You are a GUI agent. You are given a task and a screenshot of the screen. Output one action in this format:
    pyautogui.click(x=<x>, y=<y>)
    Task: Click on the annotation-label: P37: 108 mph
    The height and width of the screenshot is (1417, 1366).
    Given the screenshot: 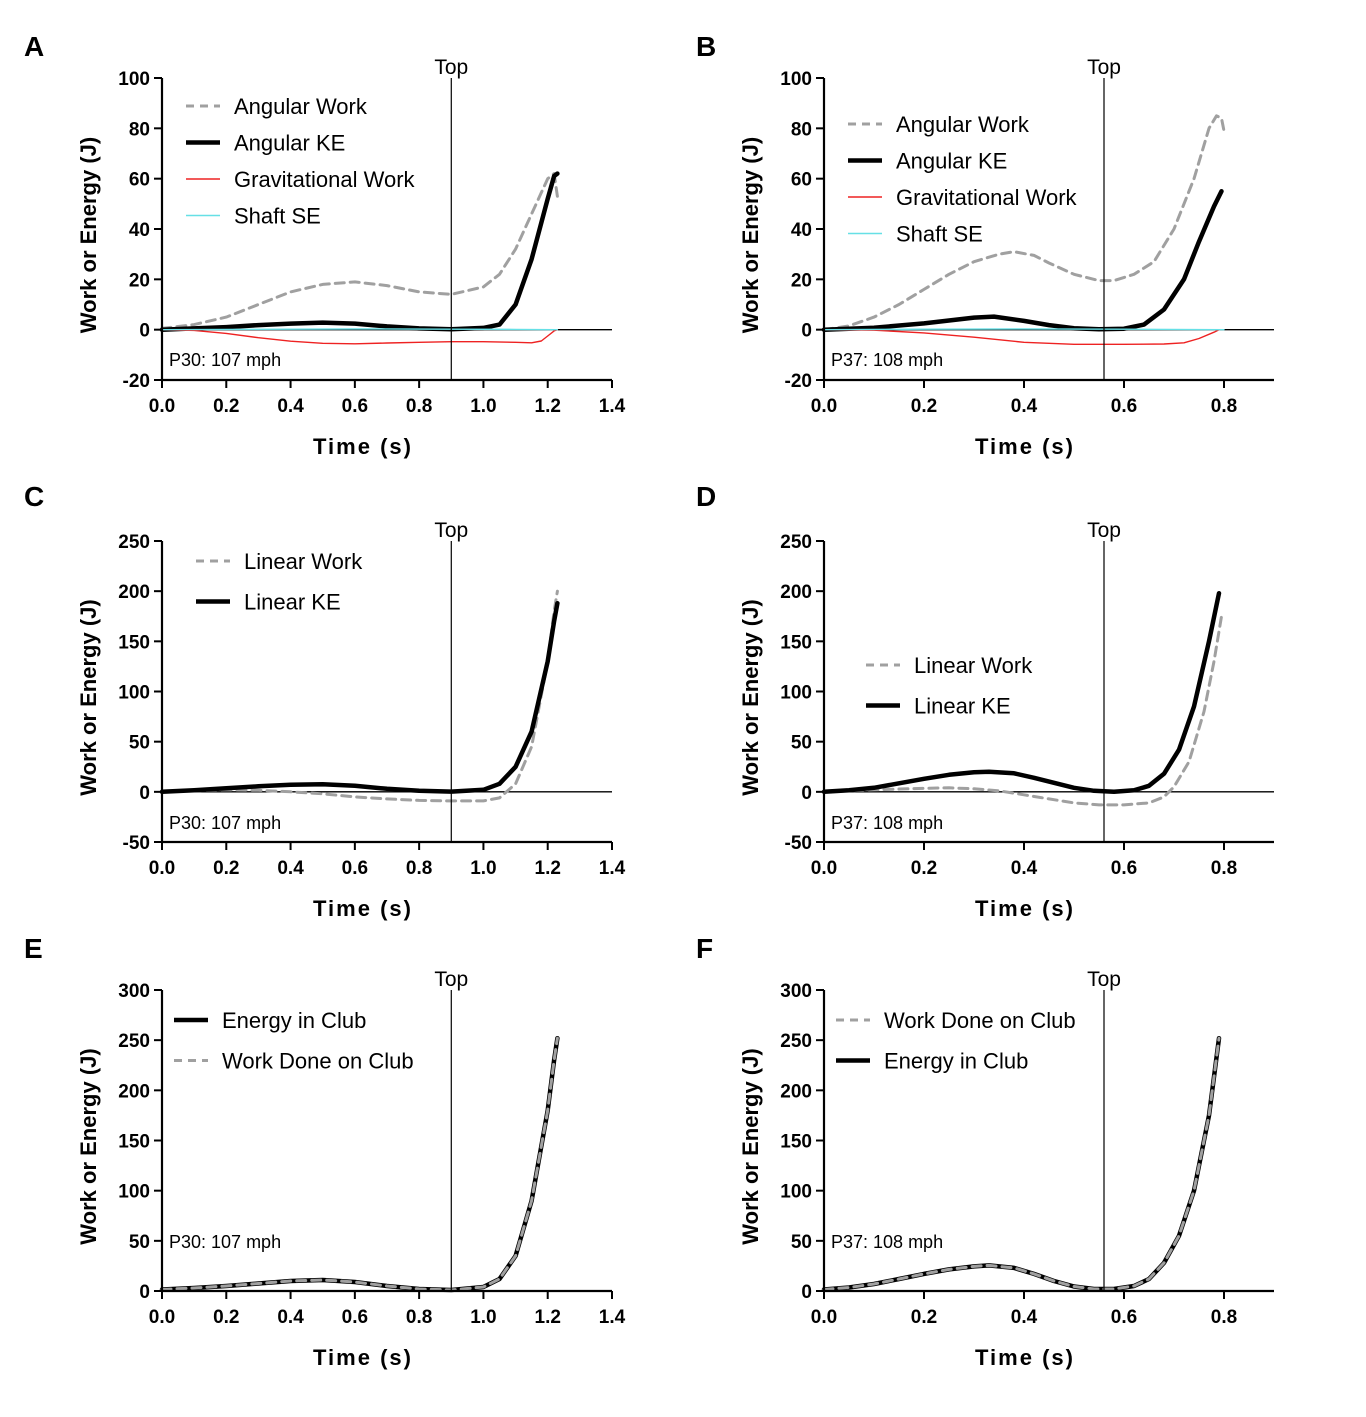 What is the action you would take?
    pyautogui.click(x=887, y=360)
    